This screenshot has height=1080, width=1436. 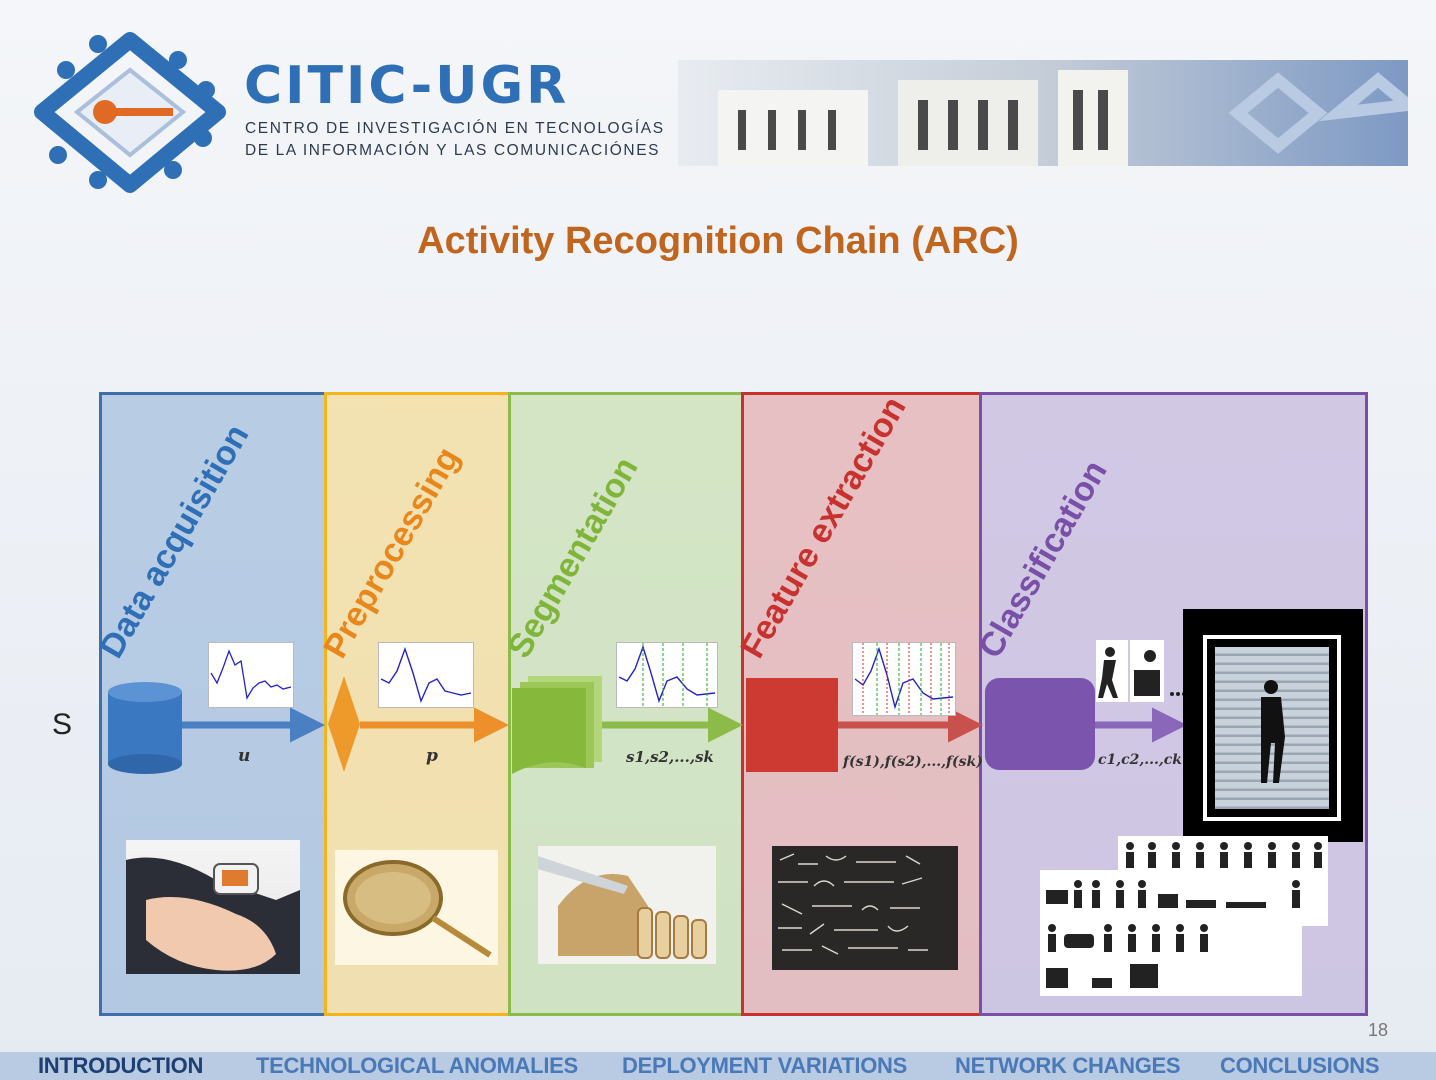 What do you see at coordinates (667, 675) in the screenshot?
I see `segmented-signal-plot` at bounding box center [667, 675].